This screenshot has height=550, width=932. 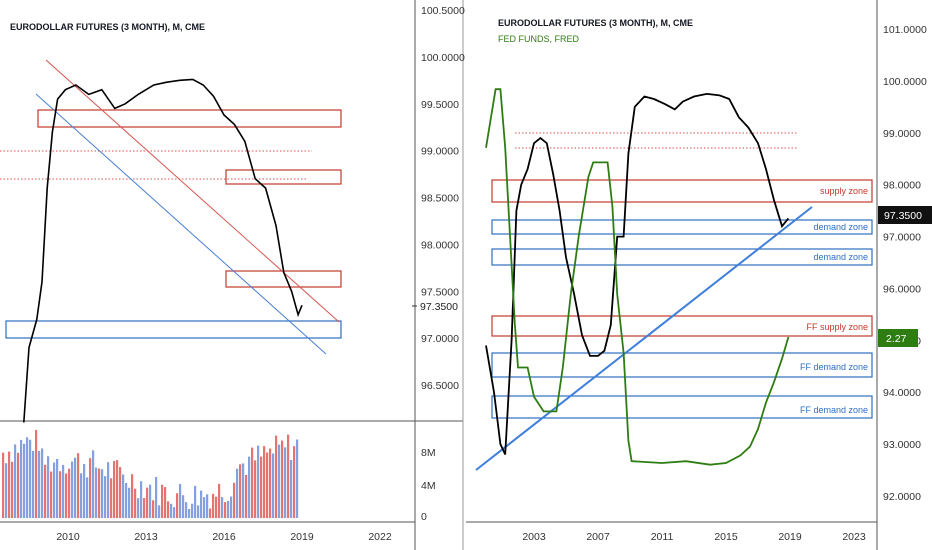 I want to click on right-y-tick: 101.0000, so click(x=905, y=30).